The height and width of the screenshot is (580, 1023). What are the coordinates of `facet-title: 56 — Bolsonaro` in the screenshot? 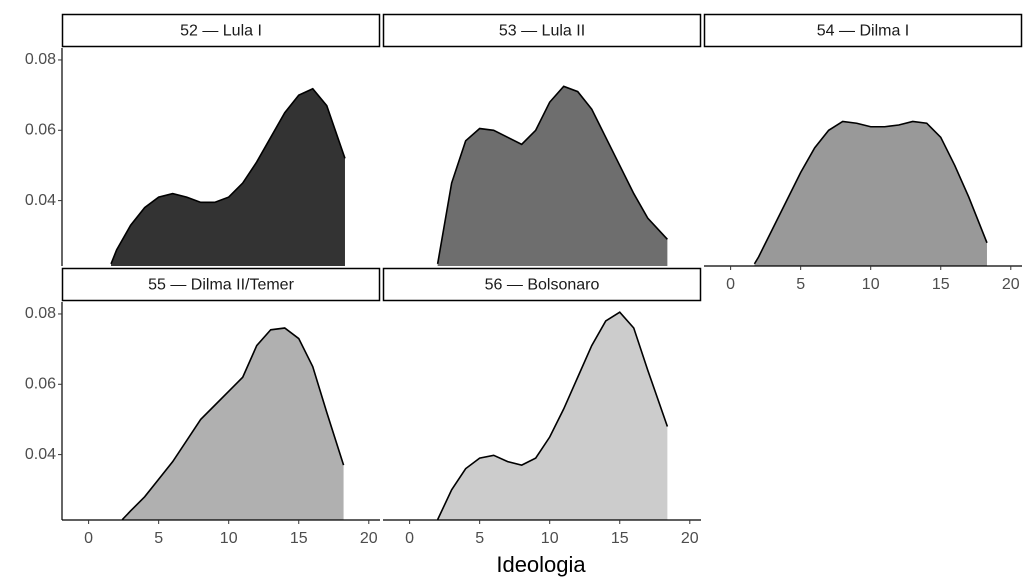 It's located at (542, 285).